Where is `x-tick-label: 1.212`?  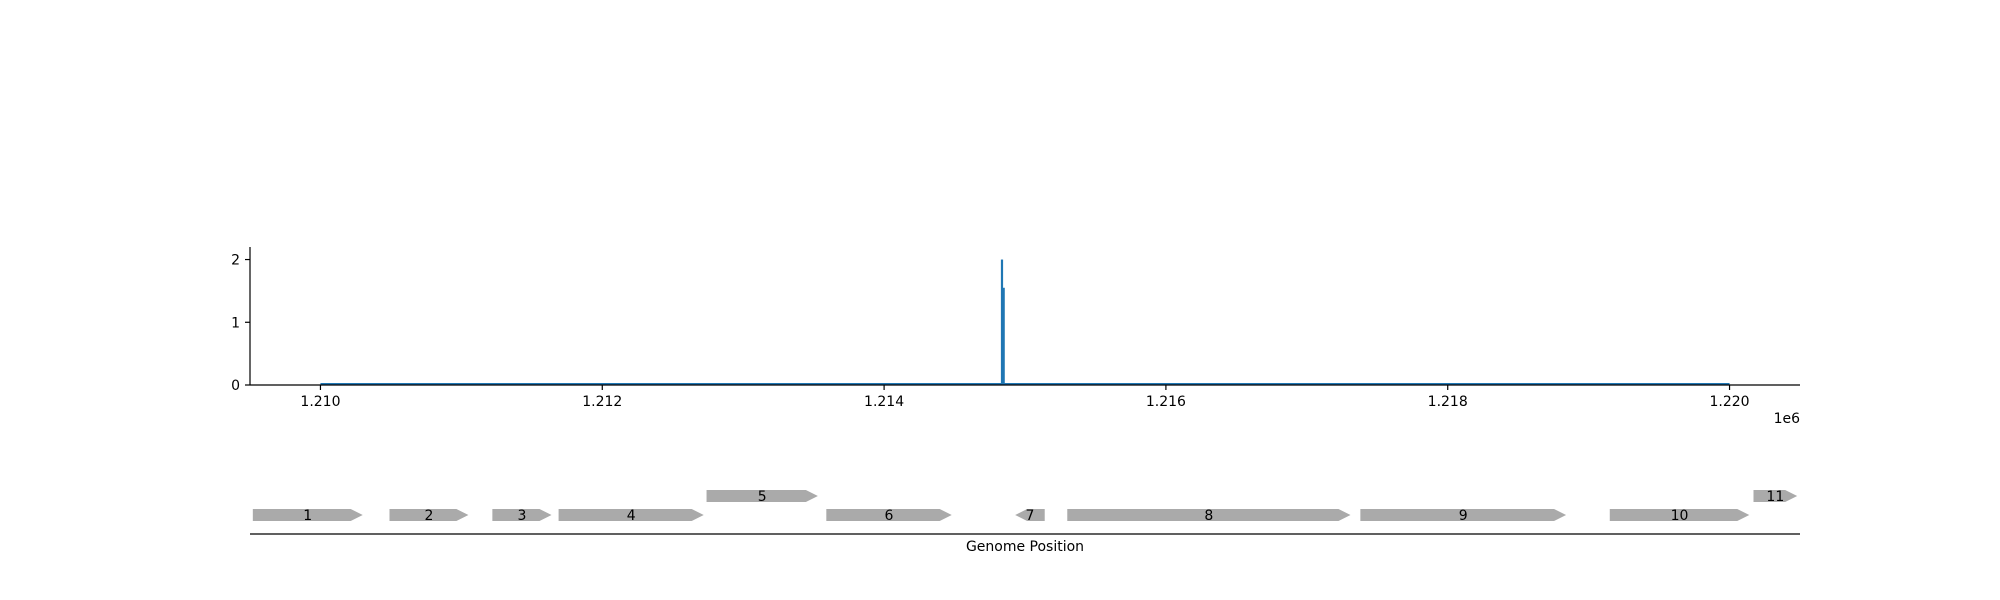 x-tick-label: 1.212 is located at coordinates (602, 402).